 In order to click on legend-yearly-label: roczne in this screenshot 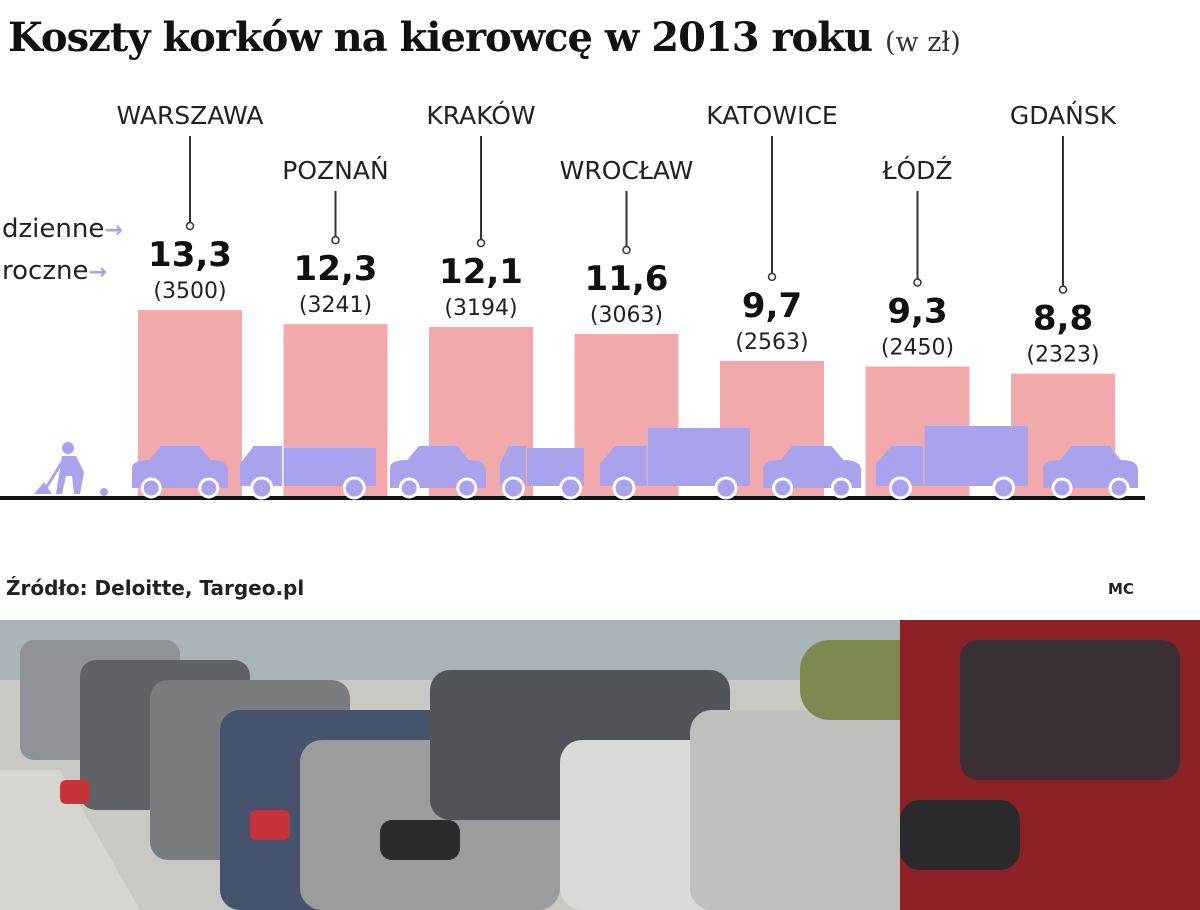, I will do `click(45, 271)`.